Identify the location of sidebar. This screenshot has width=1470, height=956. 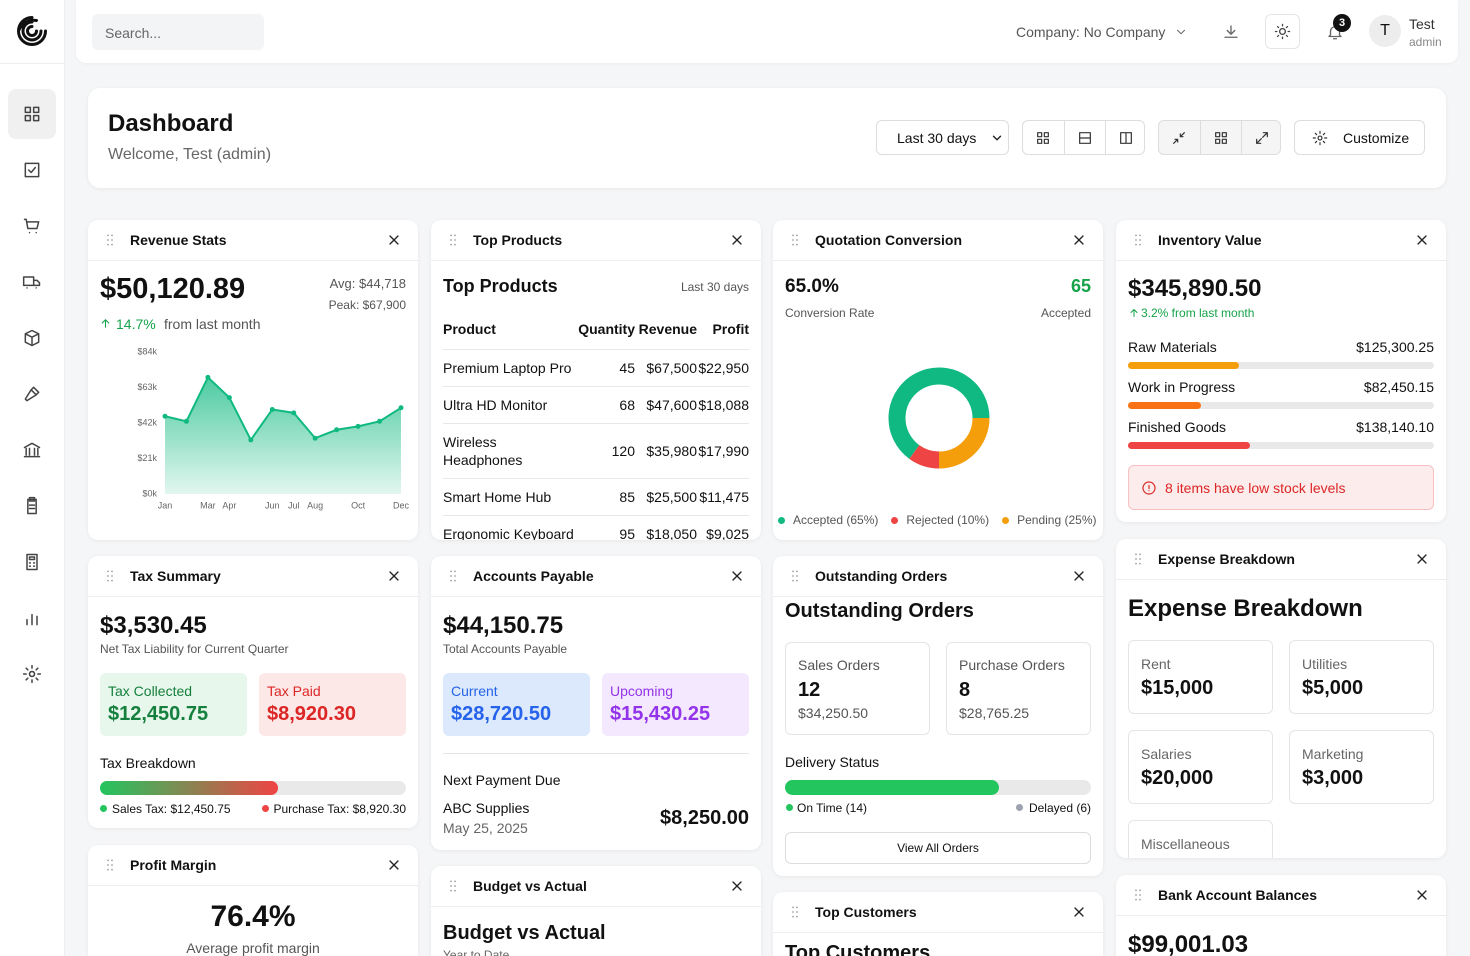
(32, 478).